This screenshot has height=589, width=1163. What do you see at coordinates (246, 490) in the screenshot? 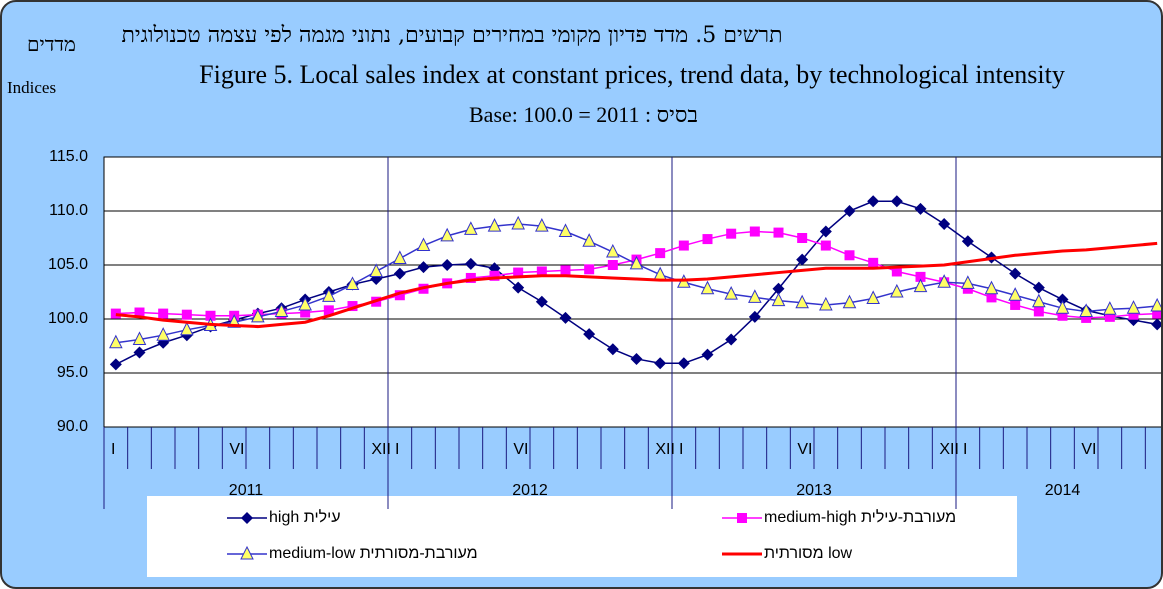
I see `year-label: 2011` at bounding box center [246, 490].